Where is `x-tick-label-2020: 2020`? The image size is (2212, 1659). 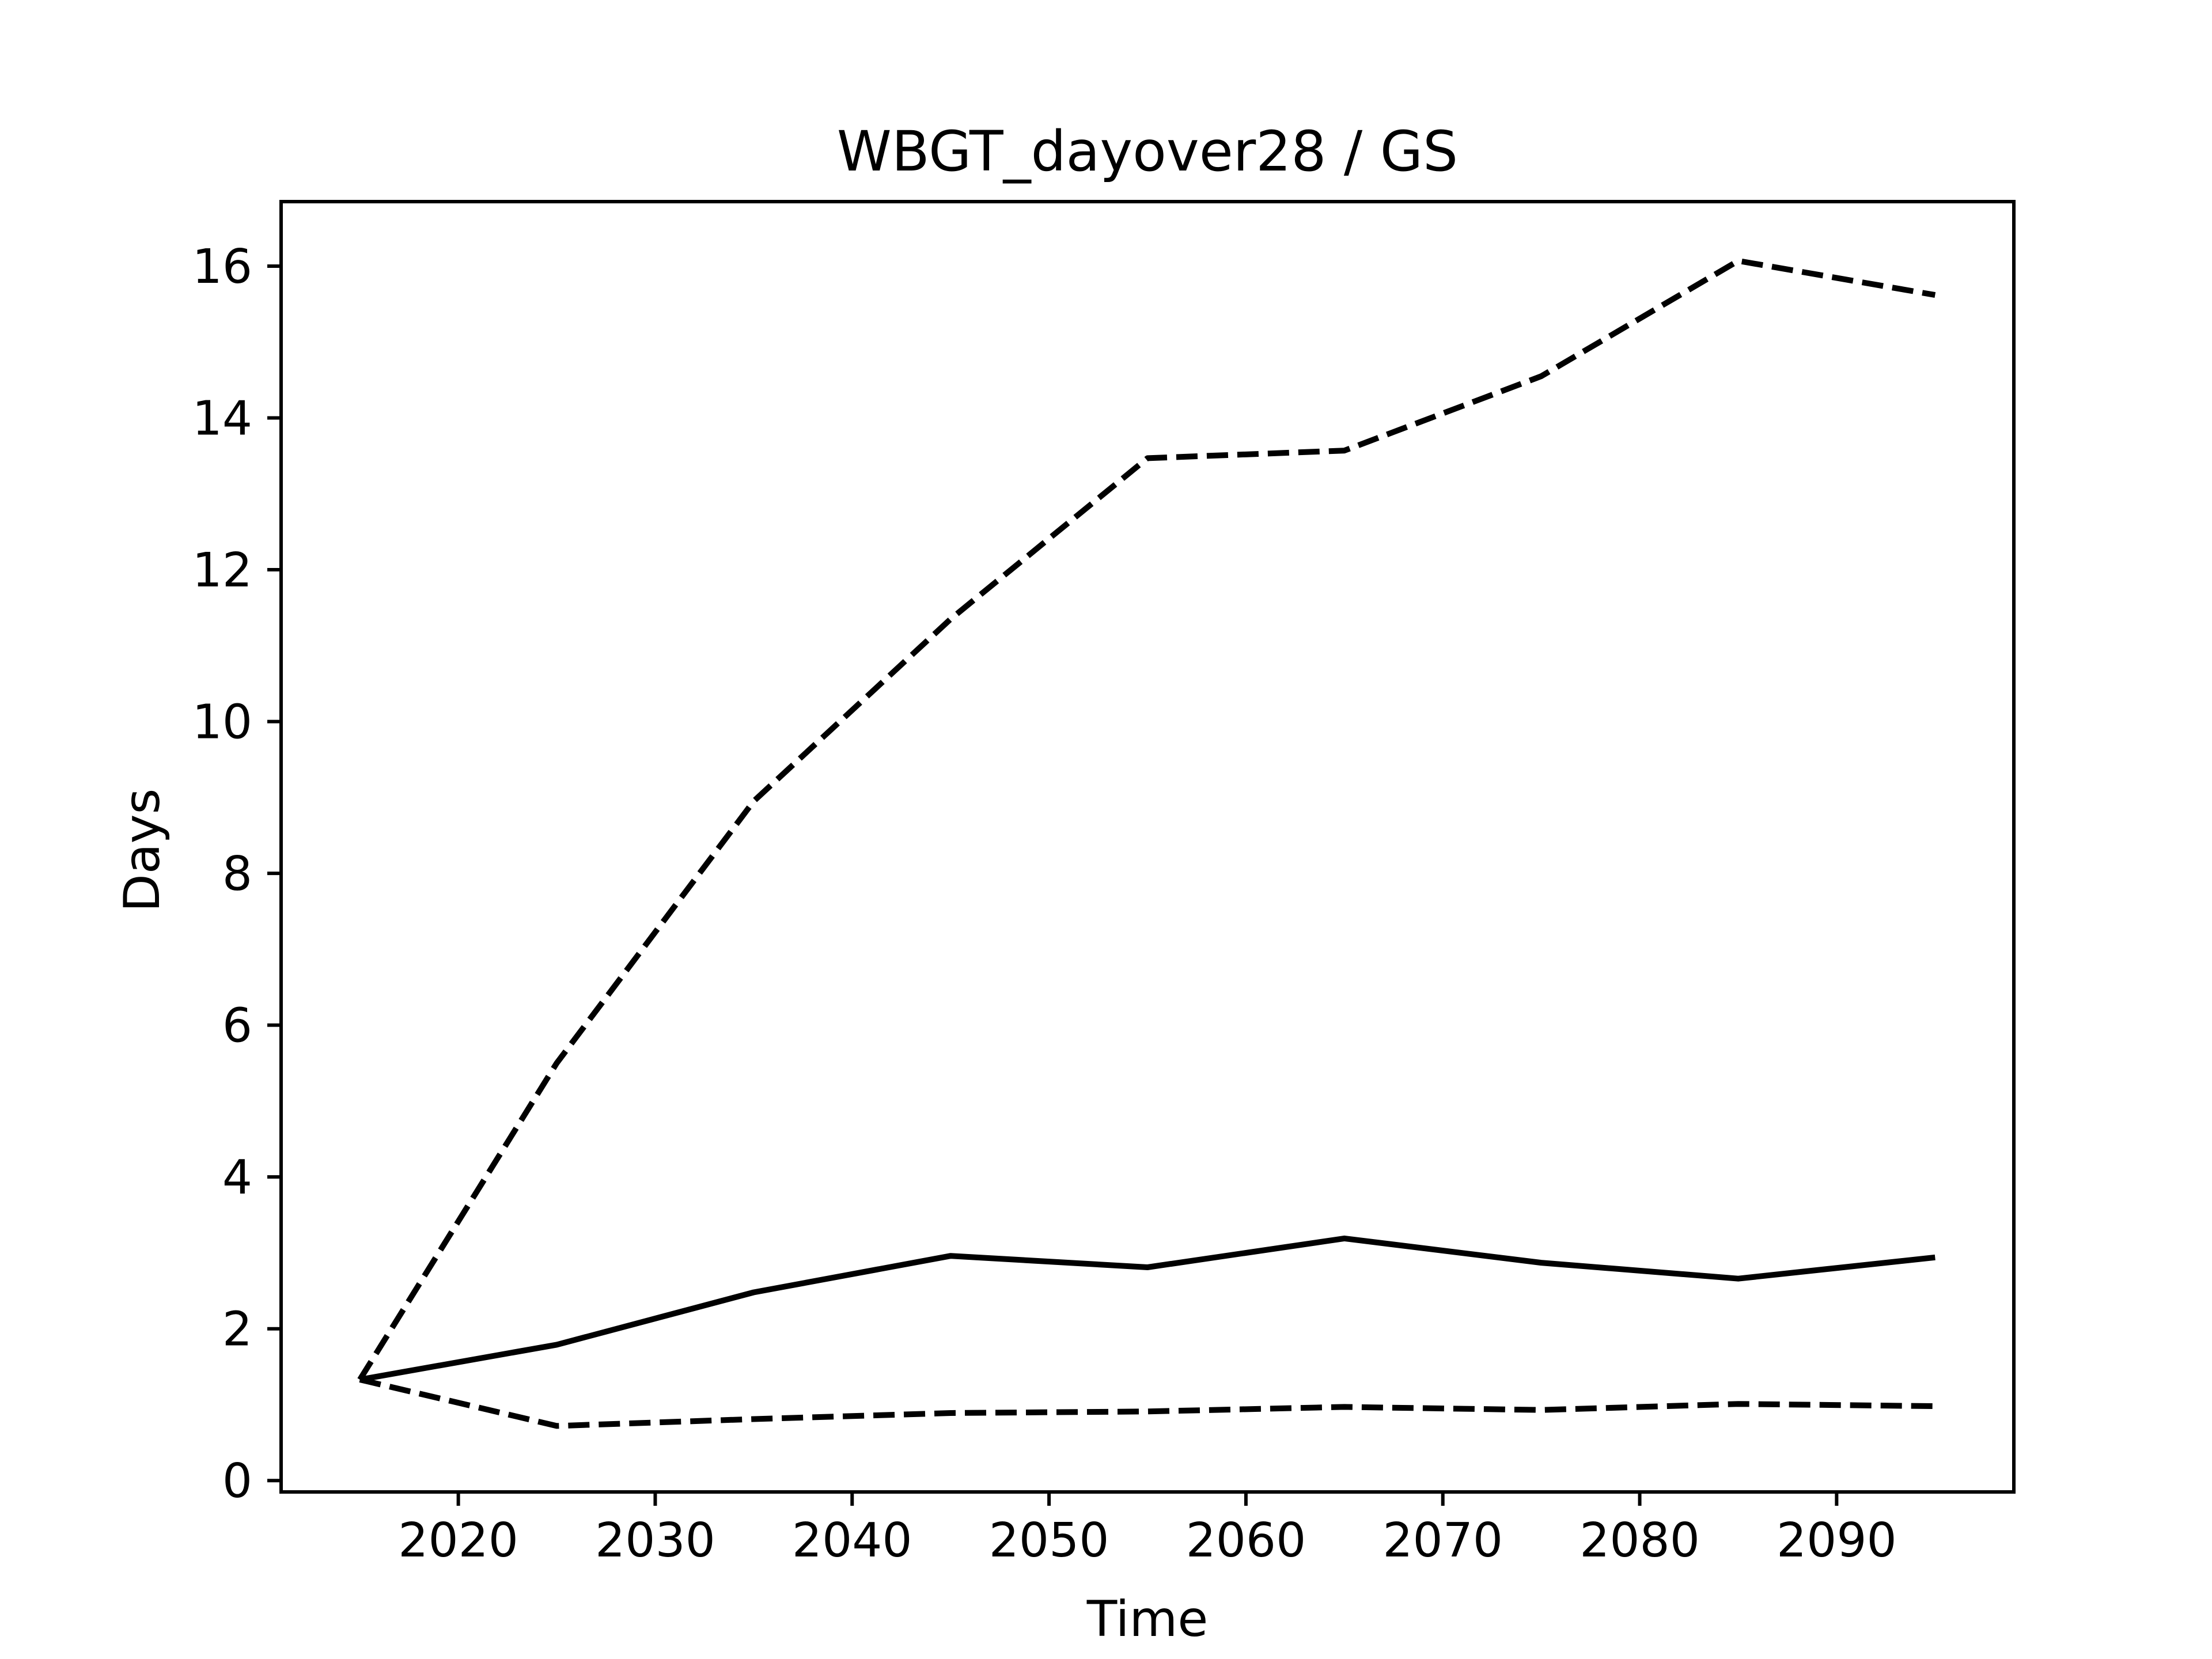
x-tick-label-2020: 2020 is located at coordinates (458, 1540).